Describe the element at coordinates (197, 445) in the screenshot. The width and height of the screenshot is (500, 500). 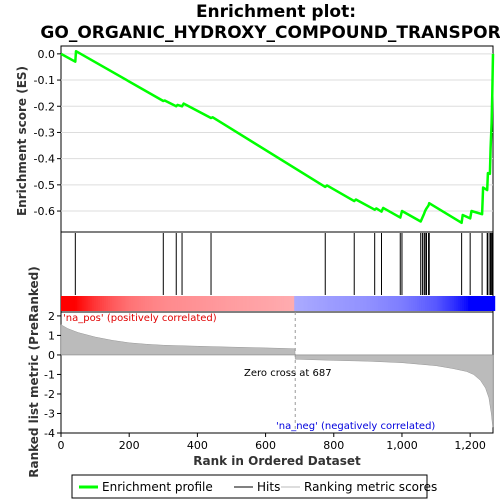
I see `x-tick-label: 400` at that location.